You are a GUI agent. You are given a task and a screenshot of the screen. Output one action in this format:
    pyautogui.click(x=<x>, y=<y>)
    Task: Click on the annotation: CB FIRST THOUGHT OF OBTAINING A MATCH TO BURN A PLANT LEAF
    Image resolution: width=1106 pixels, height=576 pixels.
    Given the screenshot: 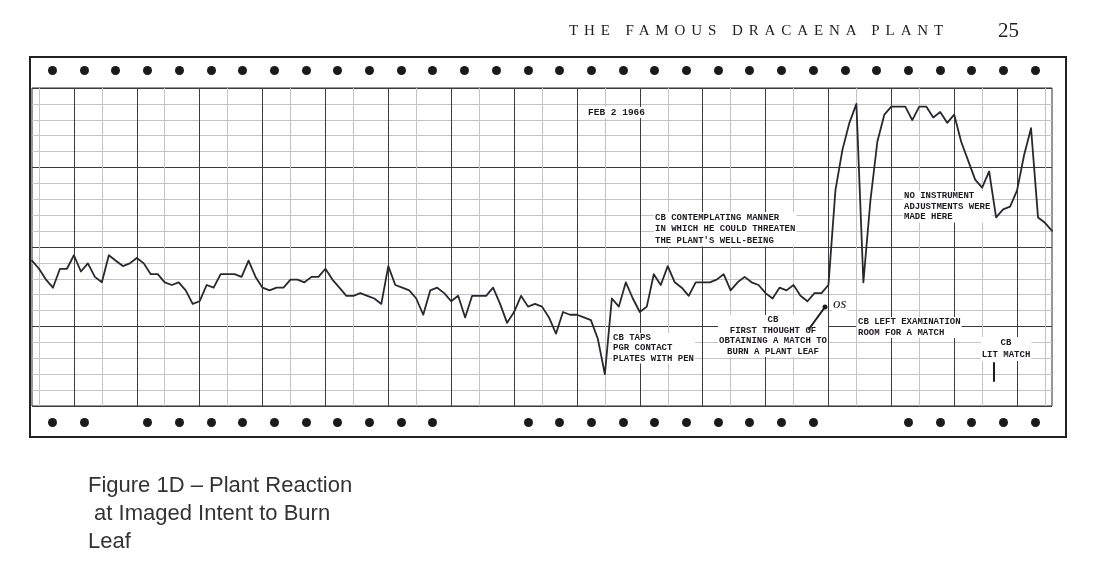 What is the action you would take?
    pyautogui.click(x=773, y=336)
    